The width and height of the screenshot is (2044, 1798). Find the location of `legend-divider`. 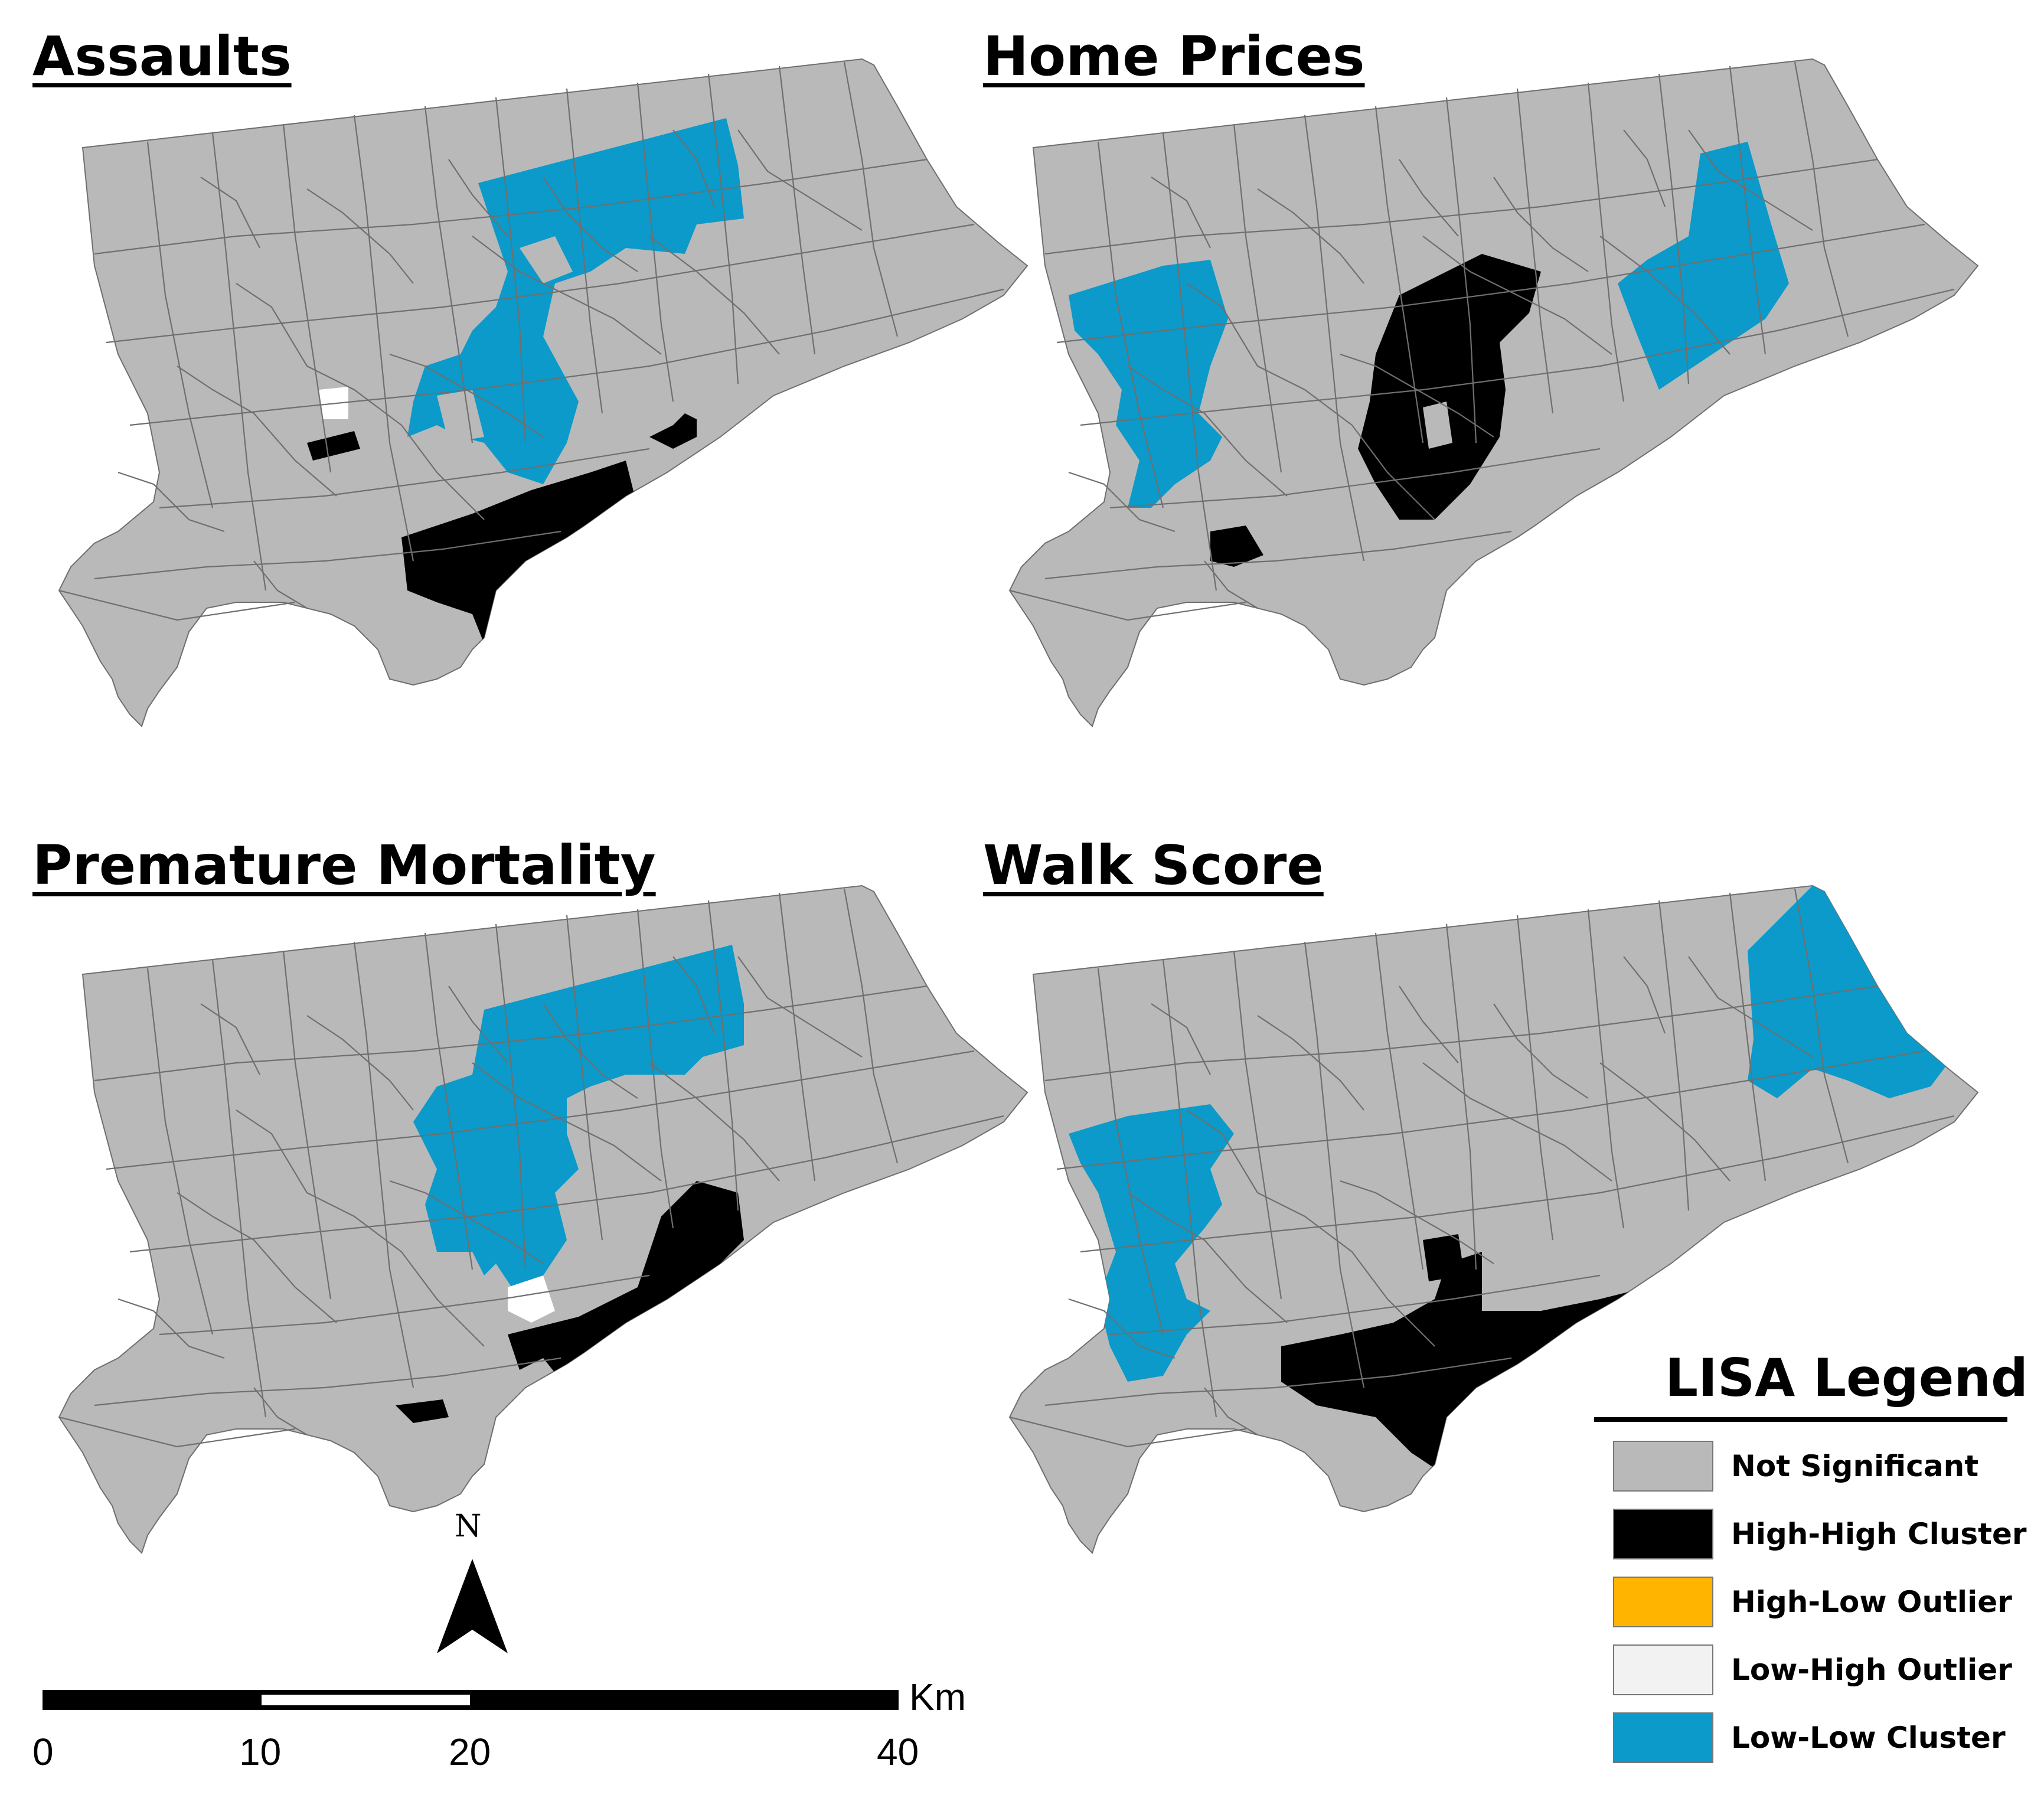

legend-divider is located at coordinates (1801, 1420).